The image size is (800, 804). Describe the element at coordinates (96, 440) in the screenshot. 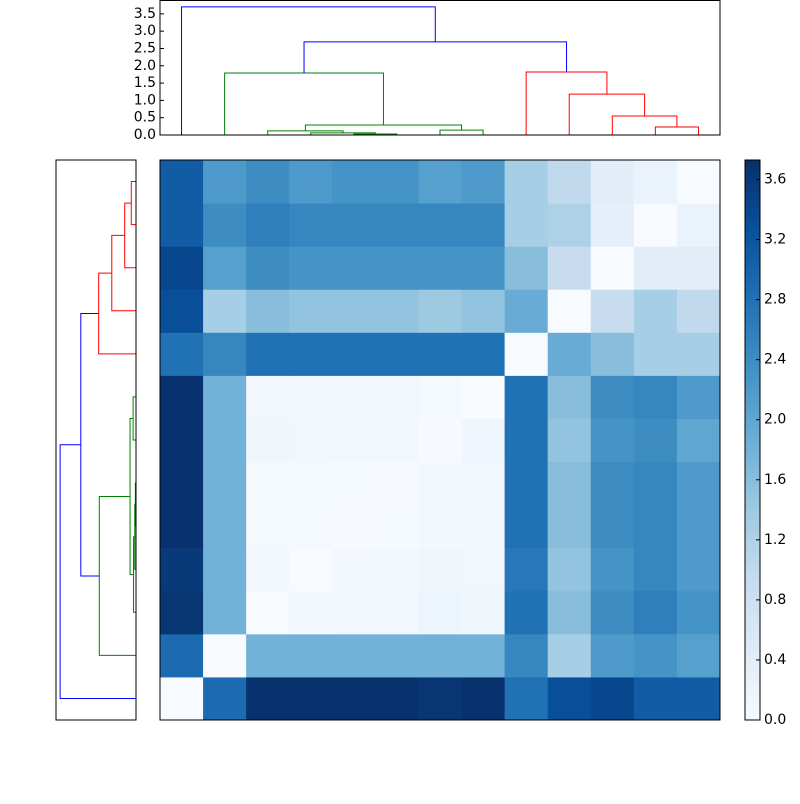

I see `left-dendrogram` at that location.